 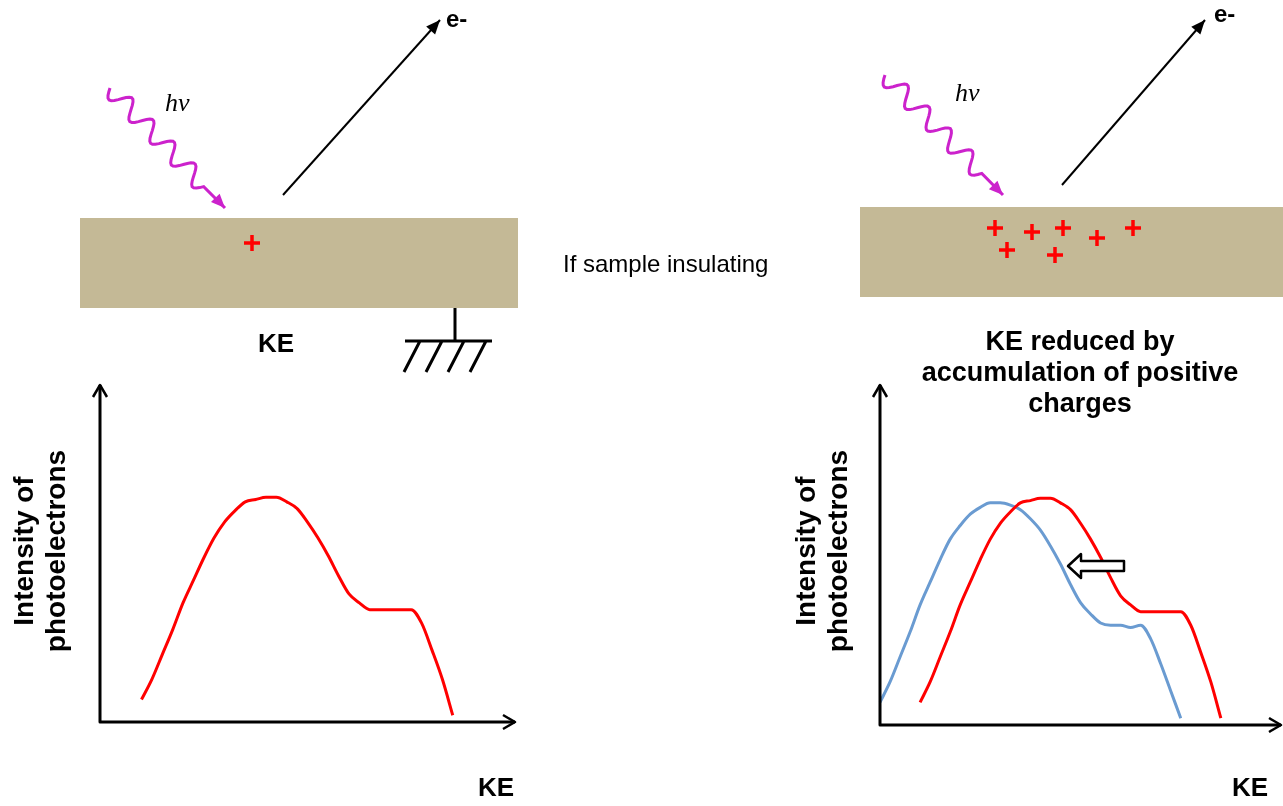 What do you see at coordinates (276, 343) in the screenshot?
I see `text: KE` at bounding box center [276, 343].